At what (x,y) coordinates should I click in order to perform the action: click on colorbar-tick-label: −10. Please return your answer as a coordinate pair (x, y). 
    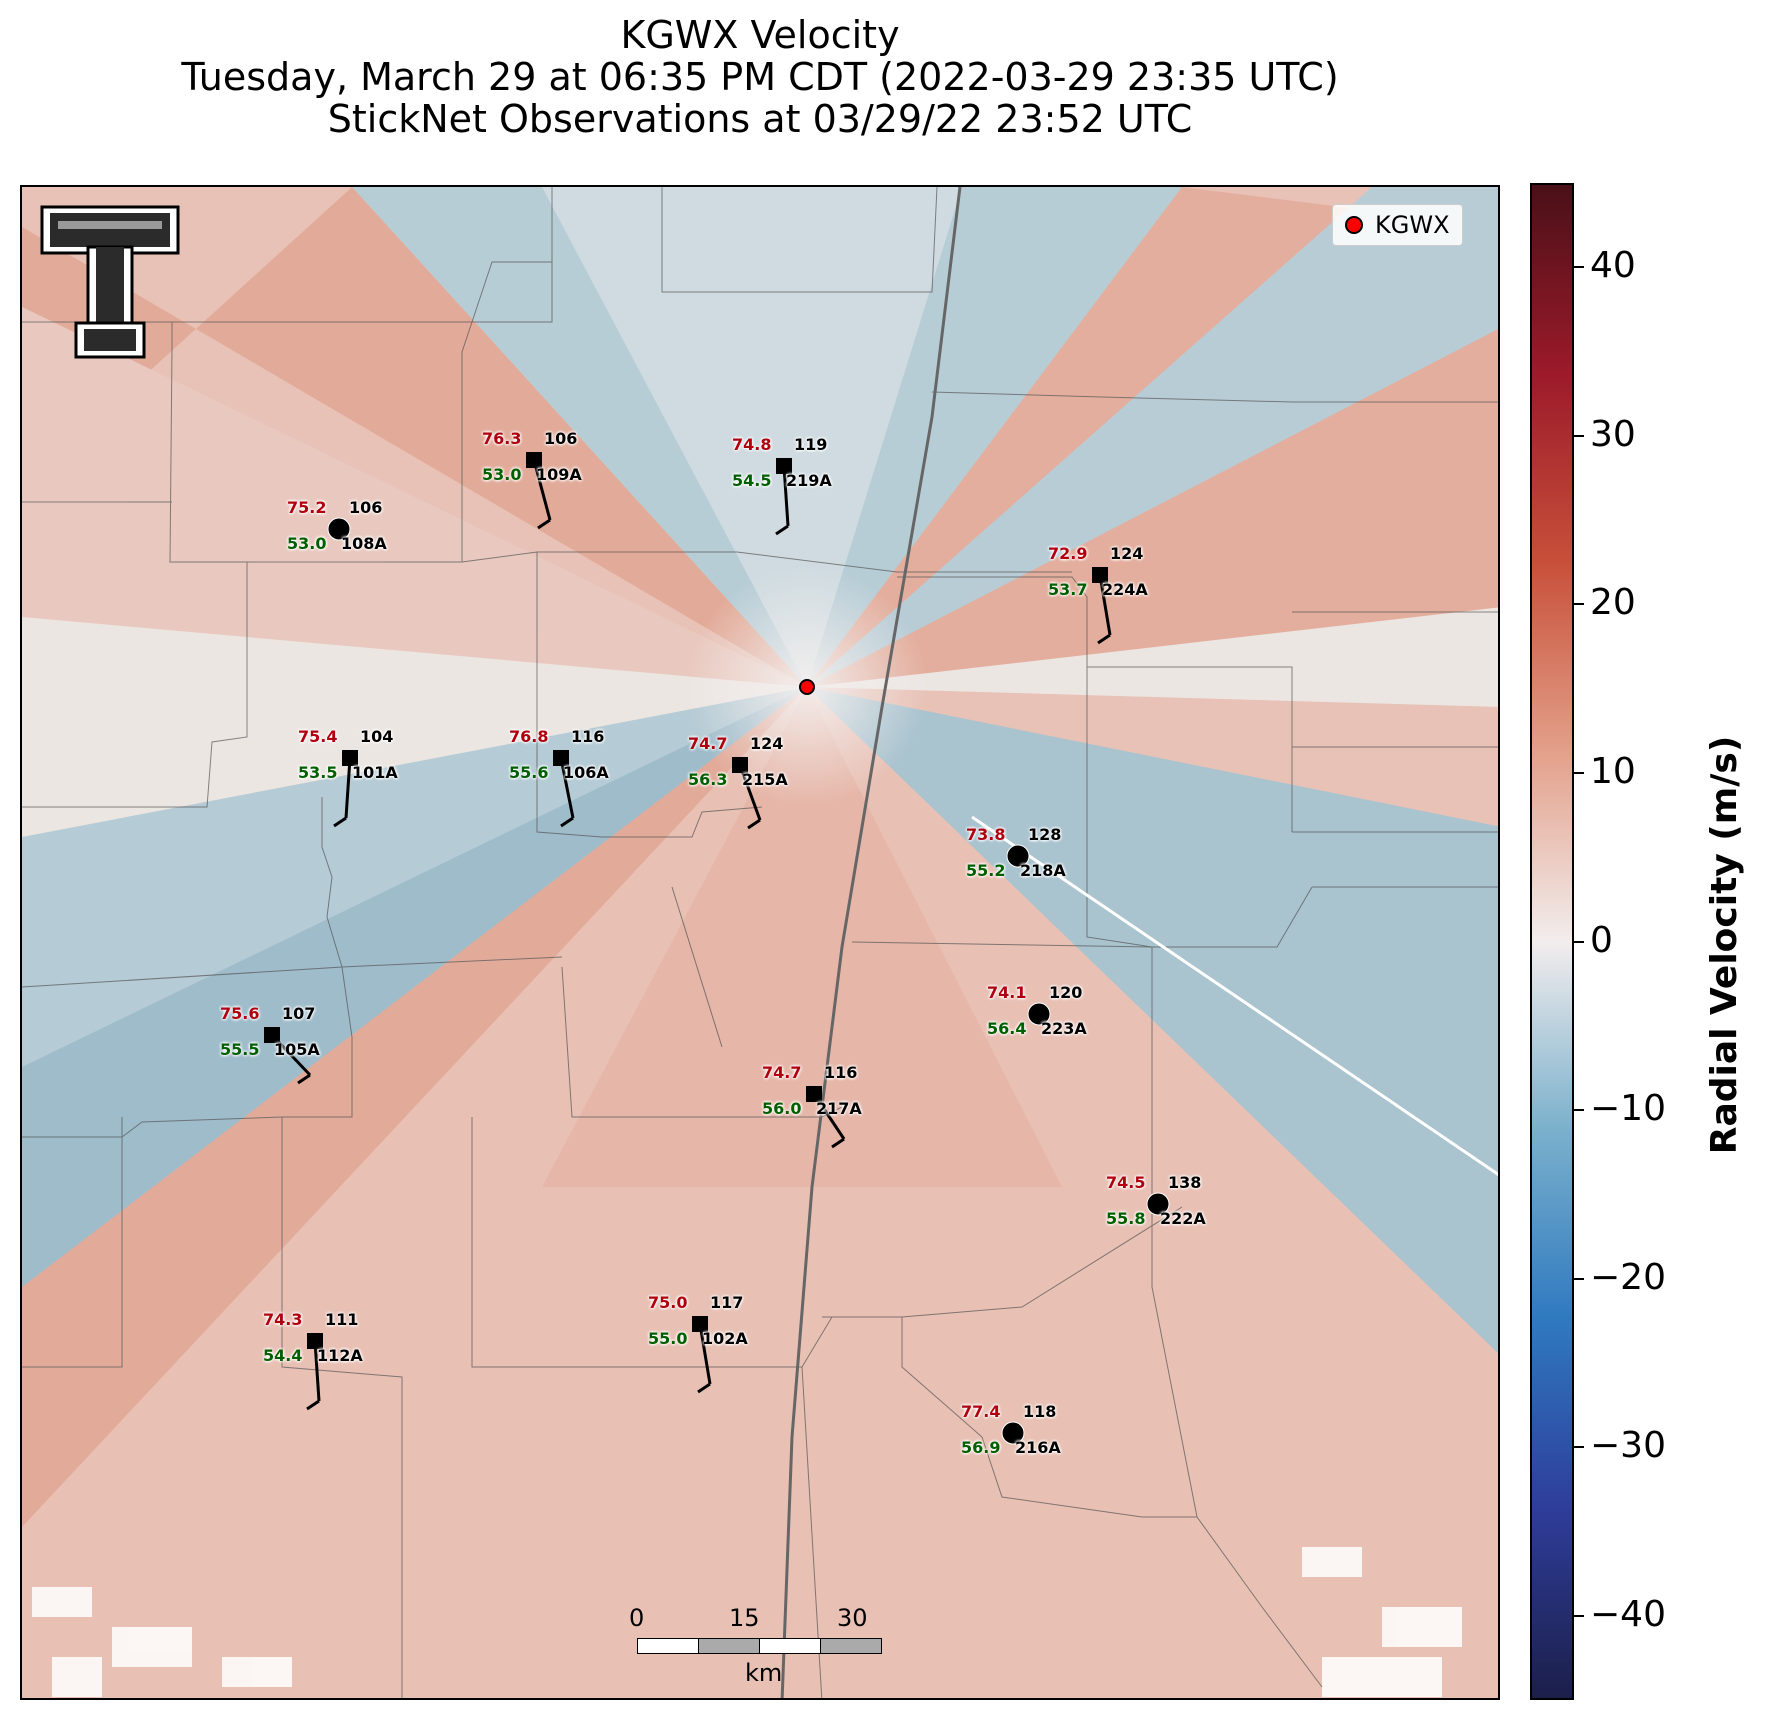
    Looking at the image, I should click on (1628, 1109).